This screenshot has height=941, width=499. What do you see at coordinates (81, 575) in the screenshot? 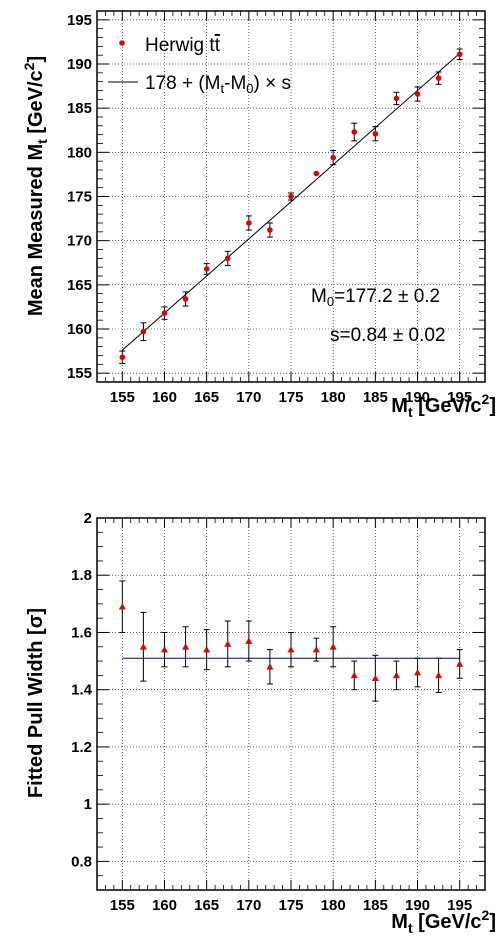
I see `y-tick-label: 1.8` at bounding box center [81, 575].